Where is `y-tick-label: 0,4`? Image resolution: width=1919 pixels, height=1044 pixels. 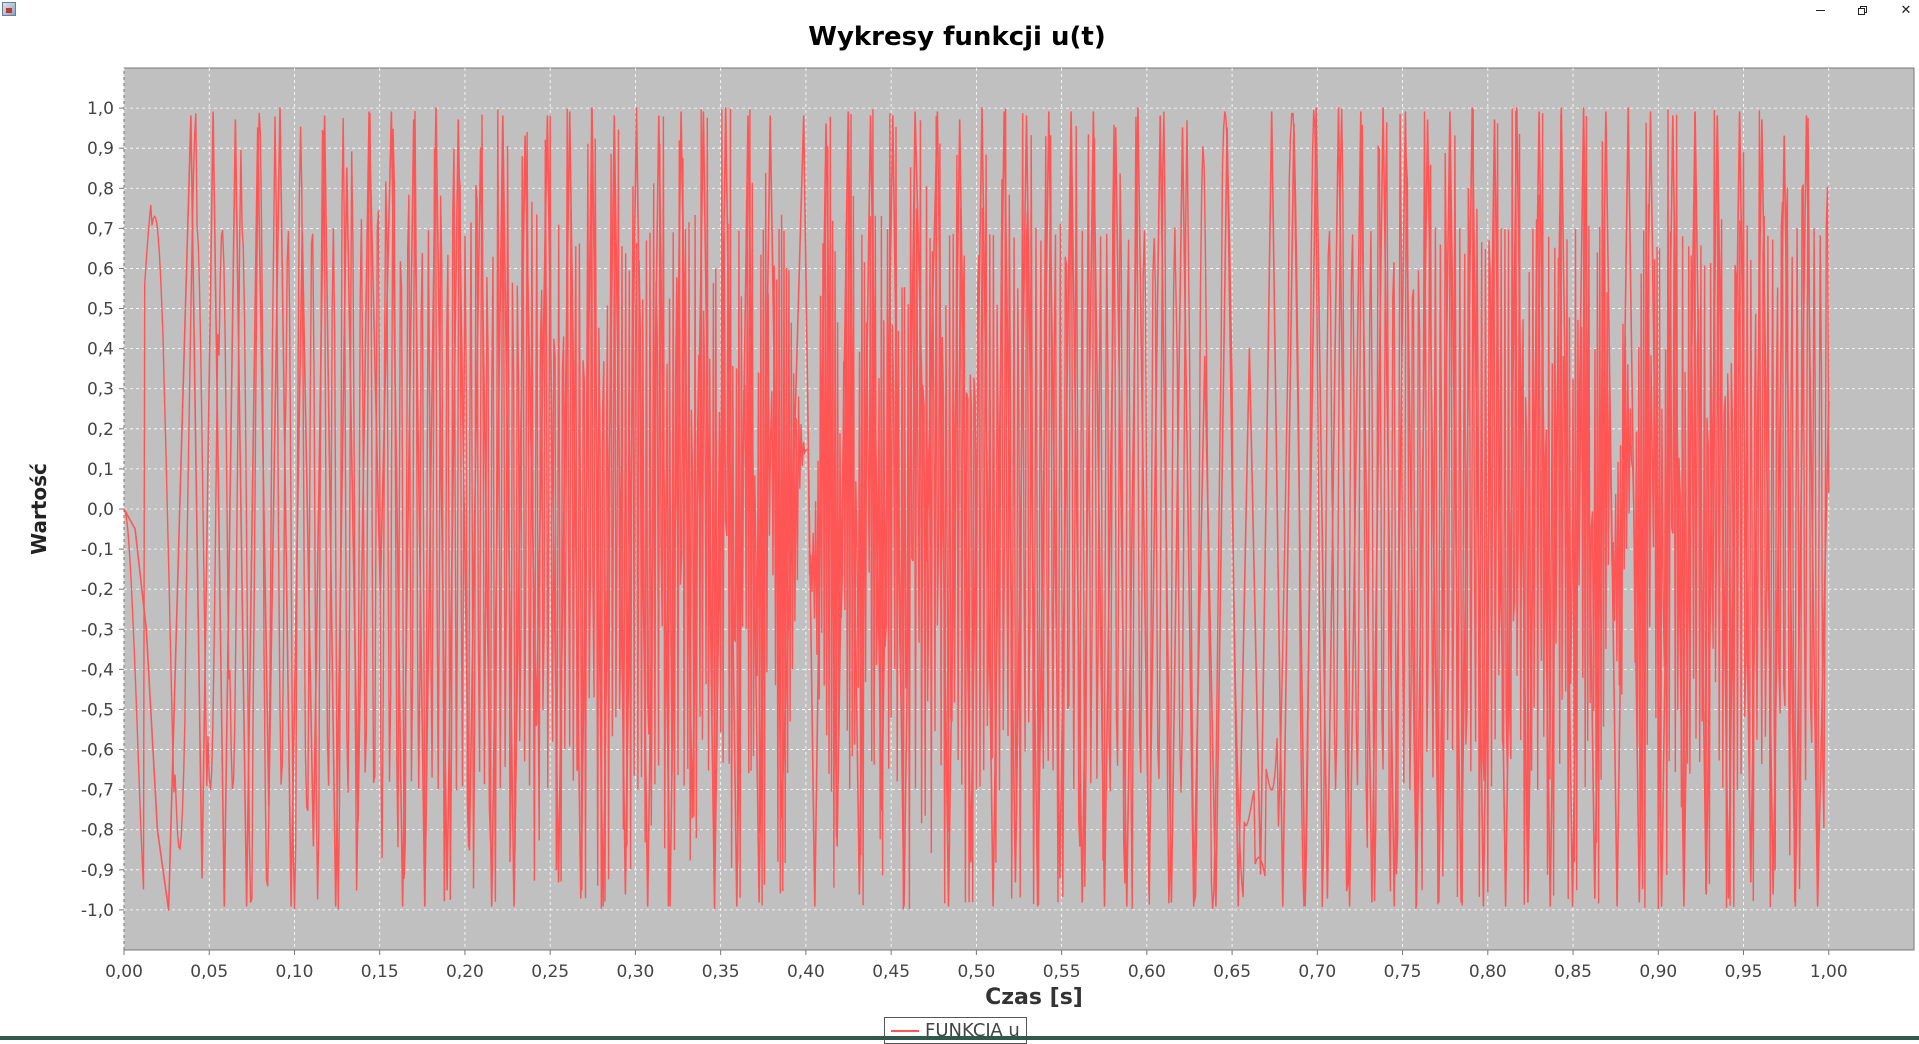 y-tick-label: 0,4 is located at coordinates (100, 350).